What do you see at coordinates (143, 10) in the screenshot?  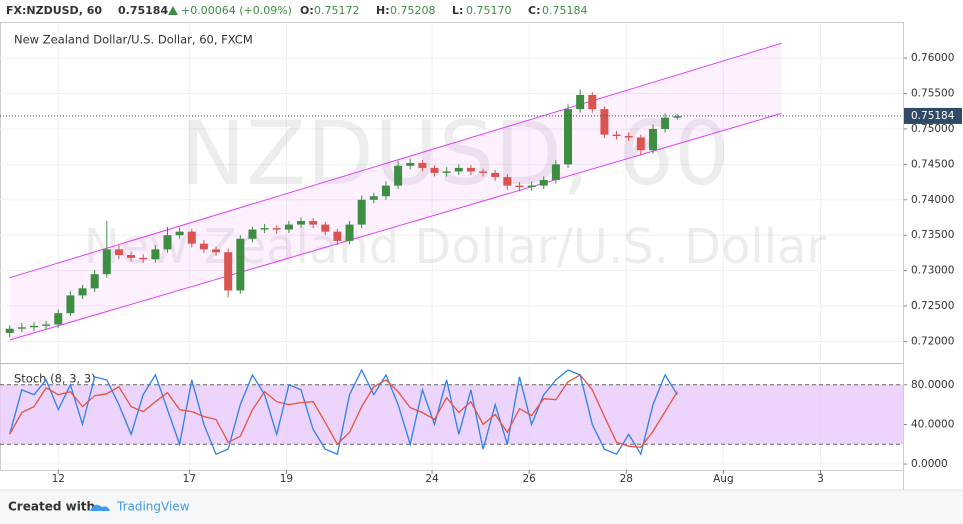 I see `last: 0.75184` at bounding box center [143, 10].